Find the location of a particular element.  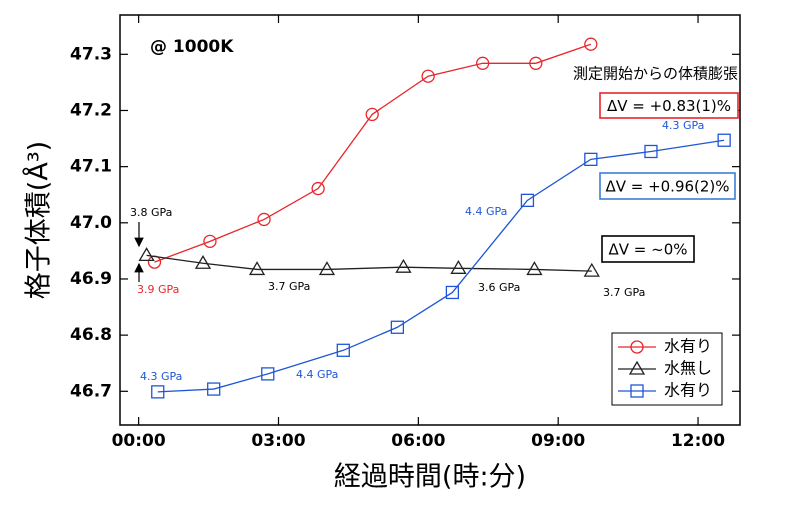

y-tick-label: 46.8 is located at coordinates (91, 335).